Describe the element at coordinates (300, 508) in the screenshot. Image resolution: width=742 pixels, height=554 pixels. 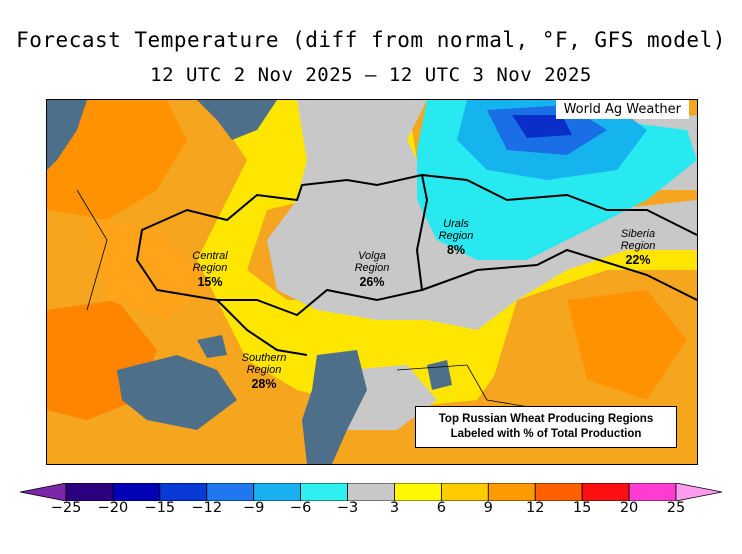
I see `colorbar-tick-label: −6` at that location.